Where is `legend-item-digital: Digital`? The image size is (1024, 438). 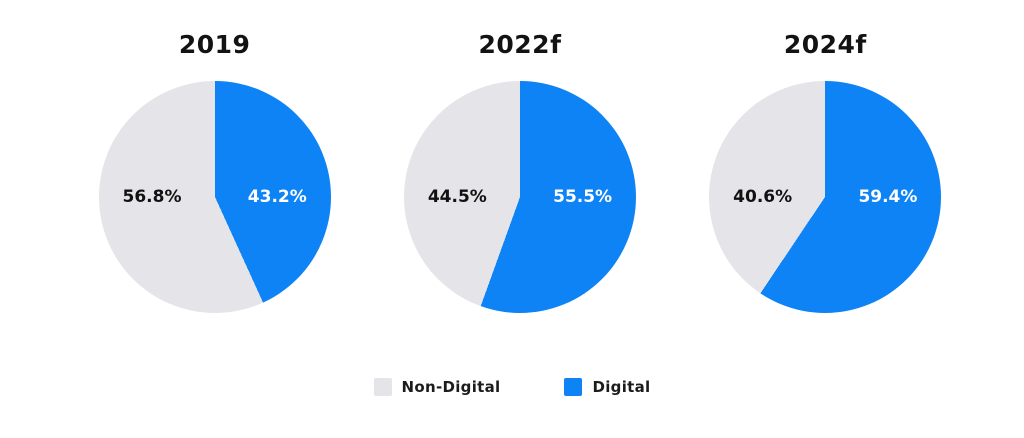
legend-item-digital: Digital is located at coordinates (607, 387).